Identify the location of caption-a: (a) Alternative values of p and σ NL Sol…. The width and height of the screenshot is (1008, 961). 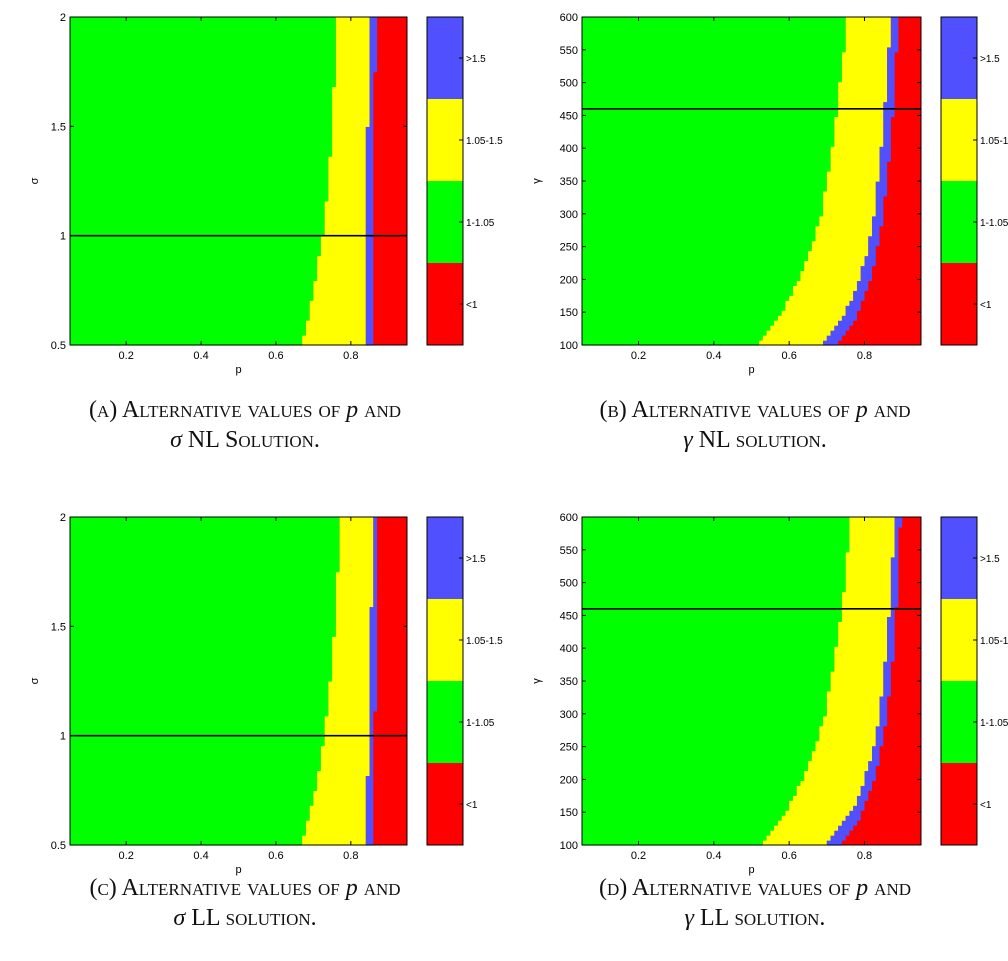
(245, 425).